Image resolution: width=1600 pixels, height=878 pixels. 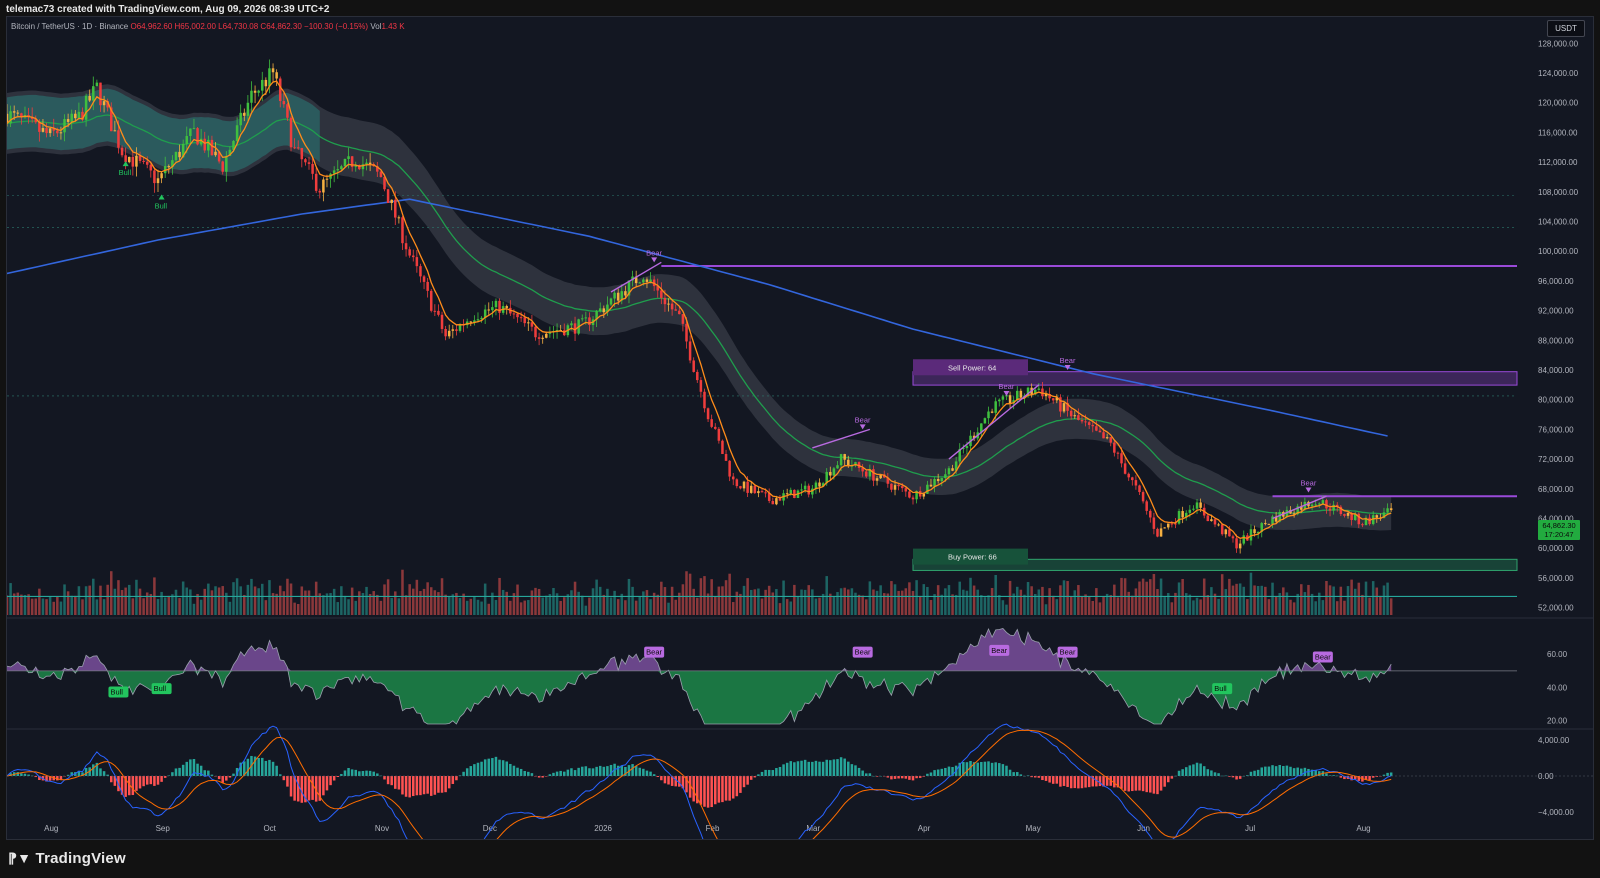 I want to click on price-axis-label: 64,000.00, so click(x=1556, y=518).